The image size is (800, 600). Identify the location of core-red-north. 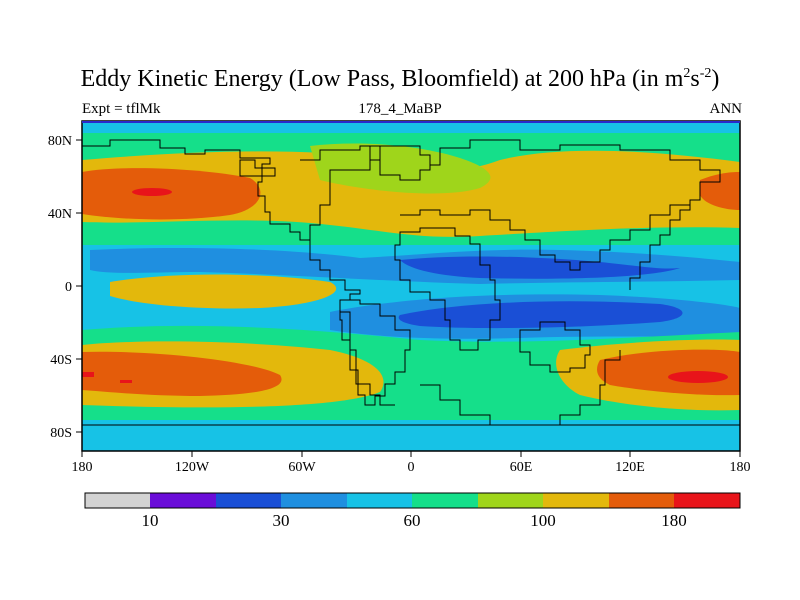
(152, 192).